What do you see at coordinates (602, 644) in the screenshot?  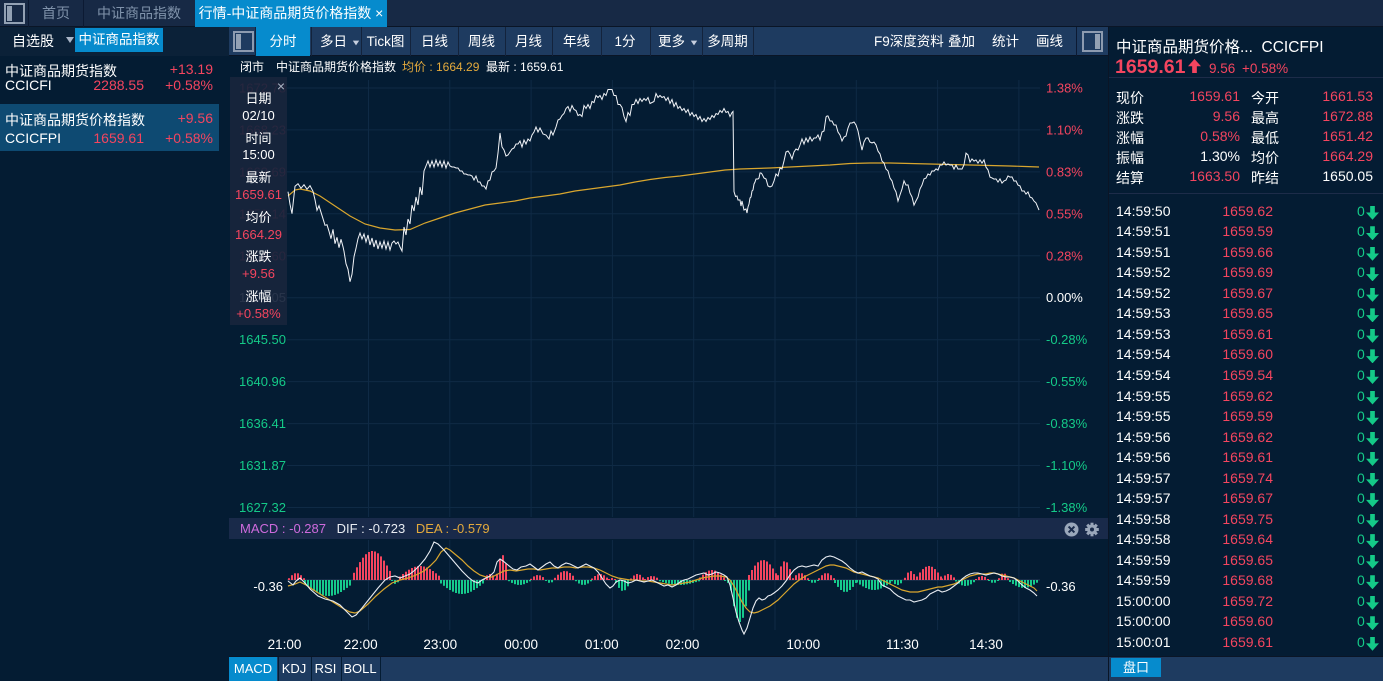 I see `svg-text: 01:00` at bounding box center [602, 644].